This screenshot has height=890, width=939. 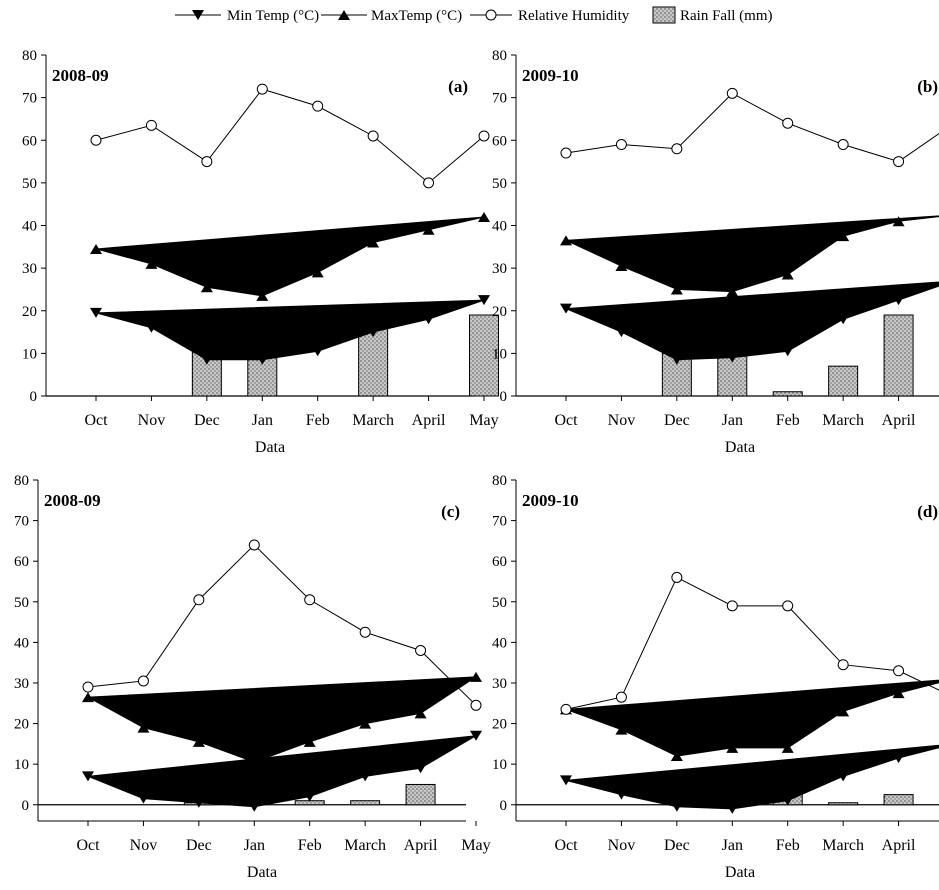 What do you see at coordinates (80, 75) in the screenshot?
I see `period-label: 2008-09` at bounding box center [80, 75].